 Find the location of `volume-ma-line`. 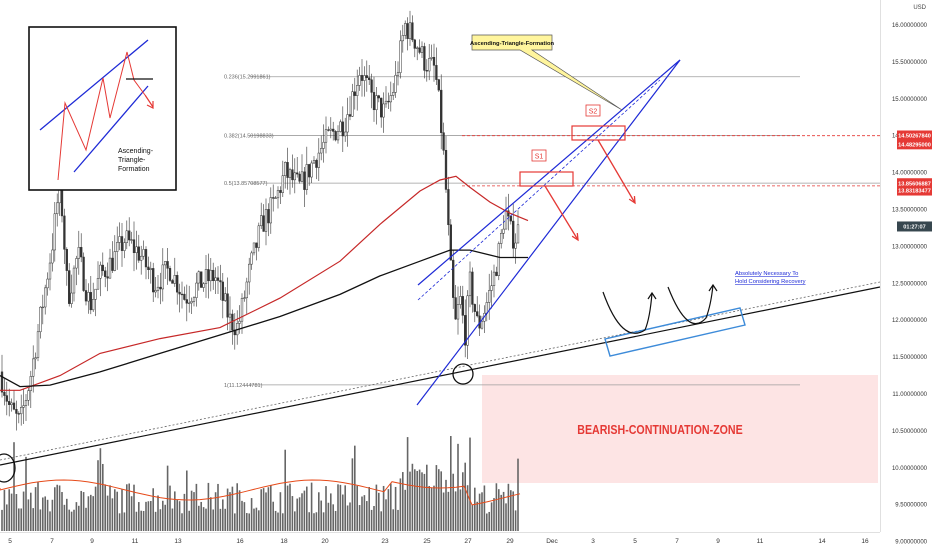

volume-ma-line is located at coordinates (260, 492).